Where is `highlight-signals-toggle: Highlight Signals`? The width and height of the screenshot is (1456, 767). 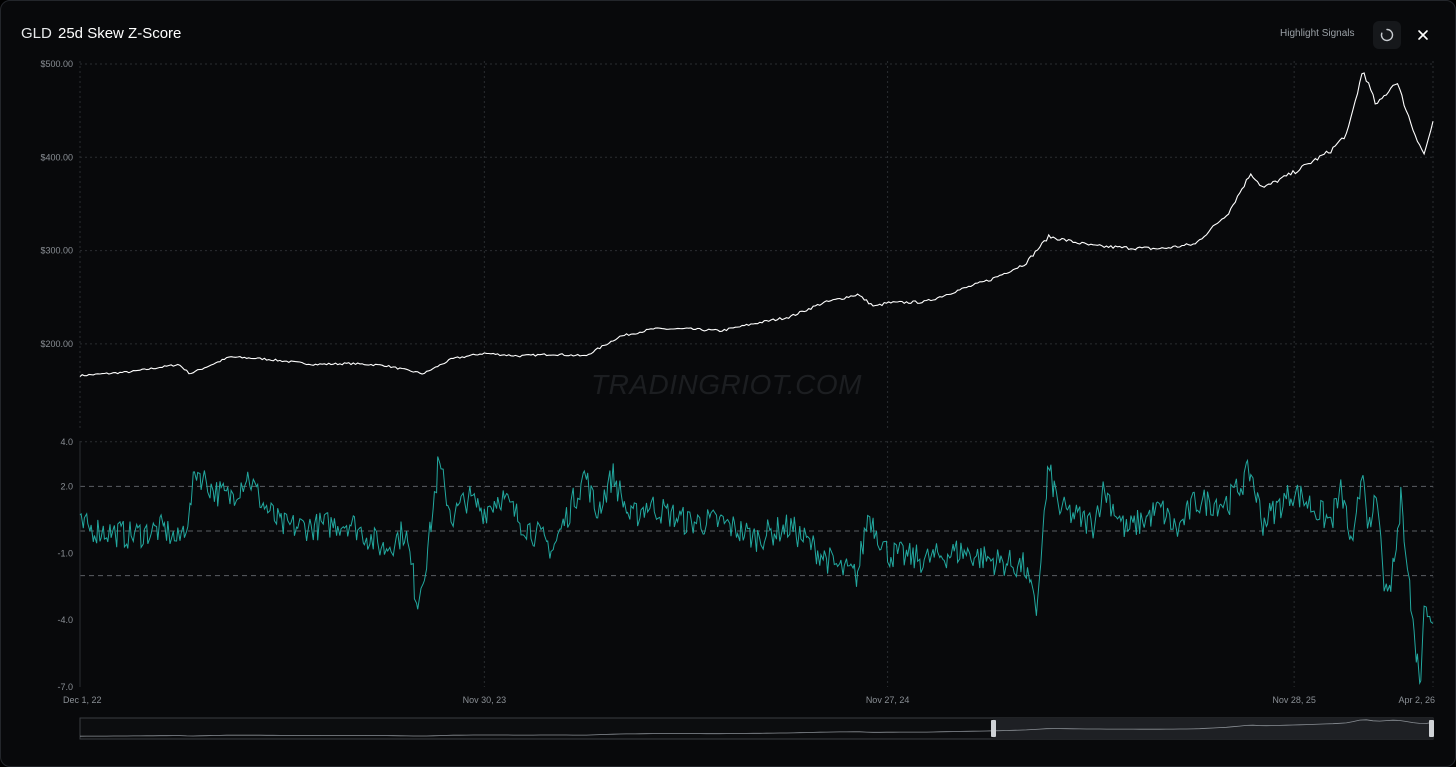 highlight-signals-toggle: Highlight Signals is located at coordinates (1317, 33).